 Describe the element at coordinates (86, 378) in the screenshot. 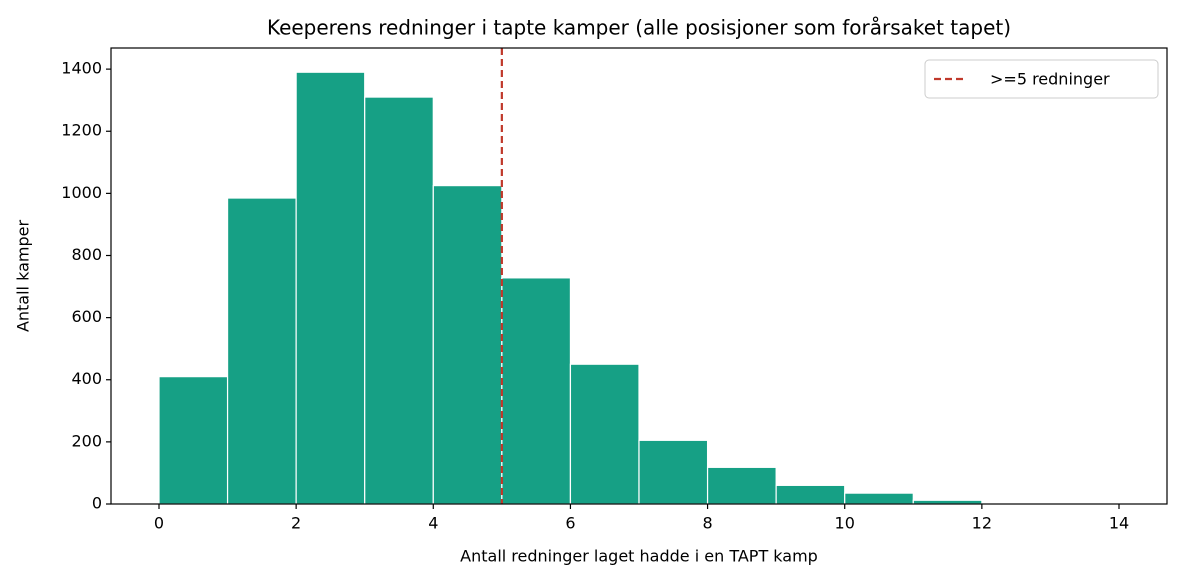

I see `y-tick-label: 400` at that location.